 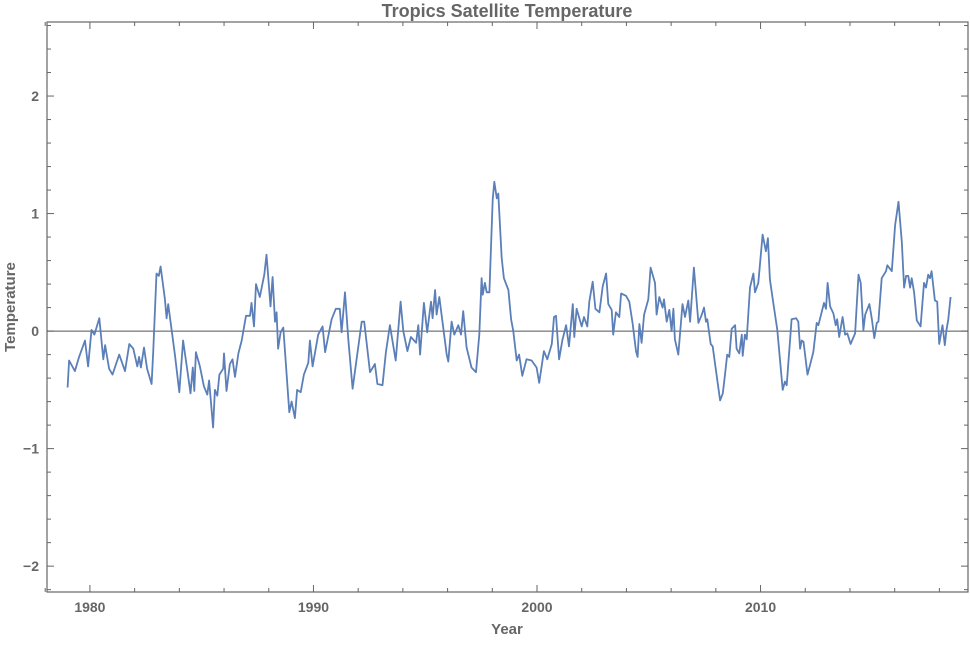 What do you see at coordinates (31, 566) in the screenshot?
I see `y-tick-label: −2` at bounding box center [31, 566].